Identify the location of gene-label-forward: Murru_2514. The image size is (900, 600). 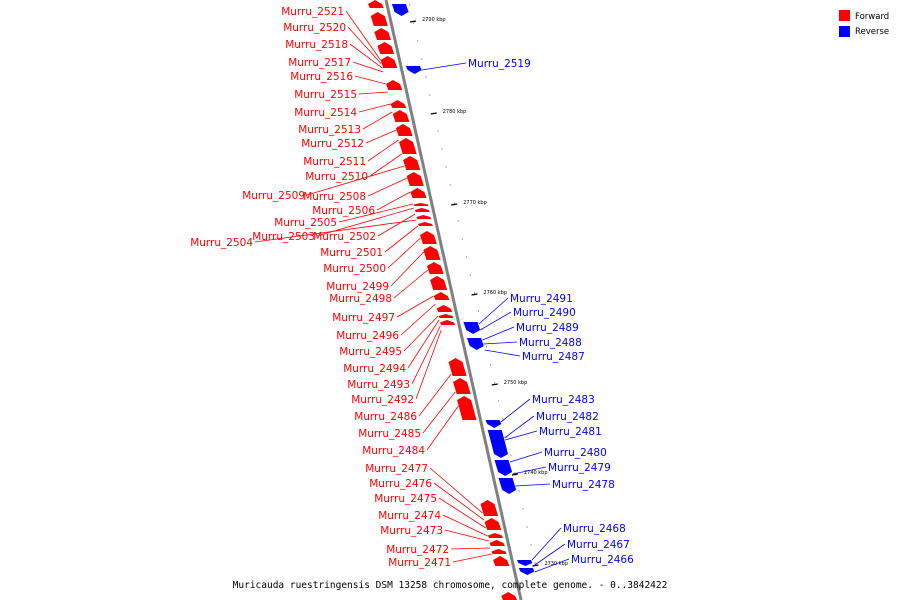
(325, 113).